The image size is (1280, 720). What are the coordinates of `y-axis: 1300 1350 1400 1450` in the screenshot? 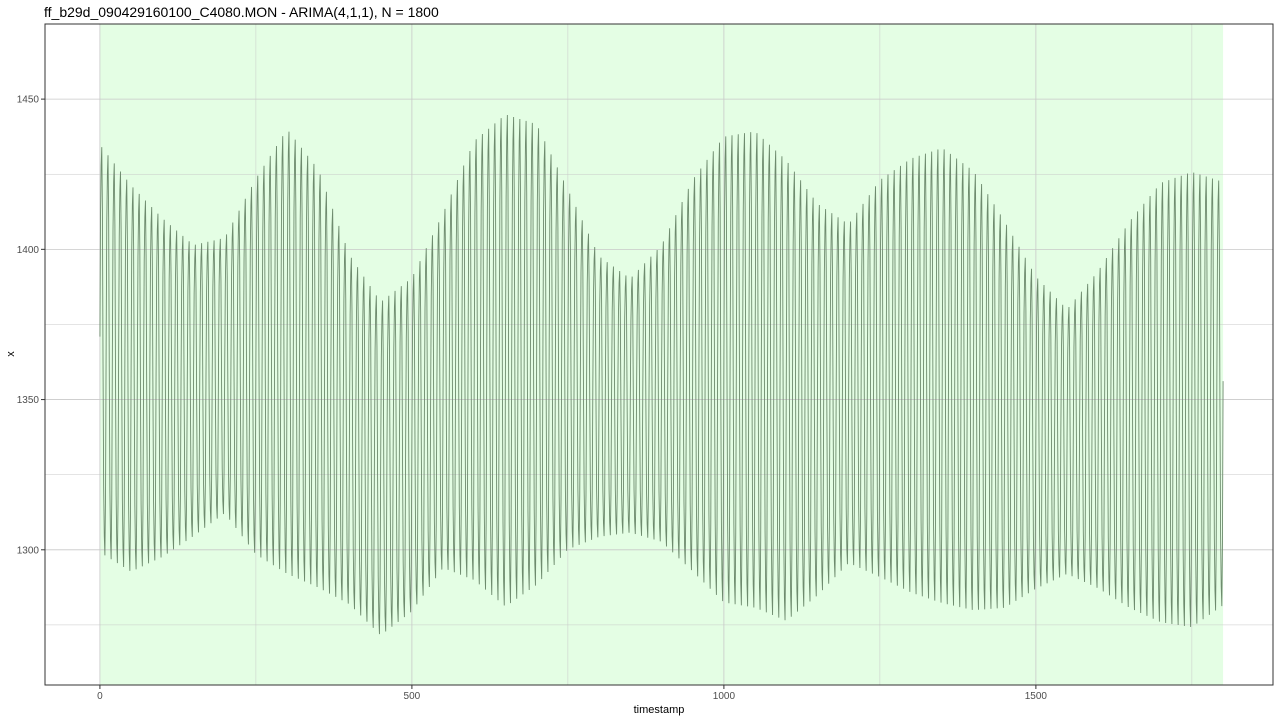 It's located at (31, 325).